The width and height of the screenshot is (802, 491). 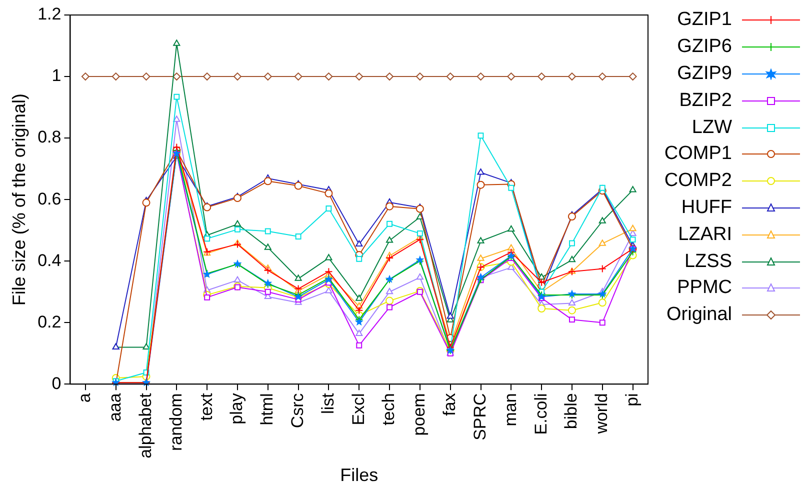 What do you see at coordinates (699, 315) in the screenshot?
I see `legend-label: Original` at bounding box center [699, 315].